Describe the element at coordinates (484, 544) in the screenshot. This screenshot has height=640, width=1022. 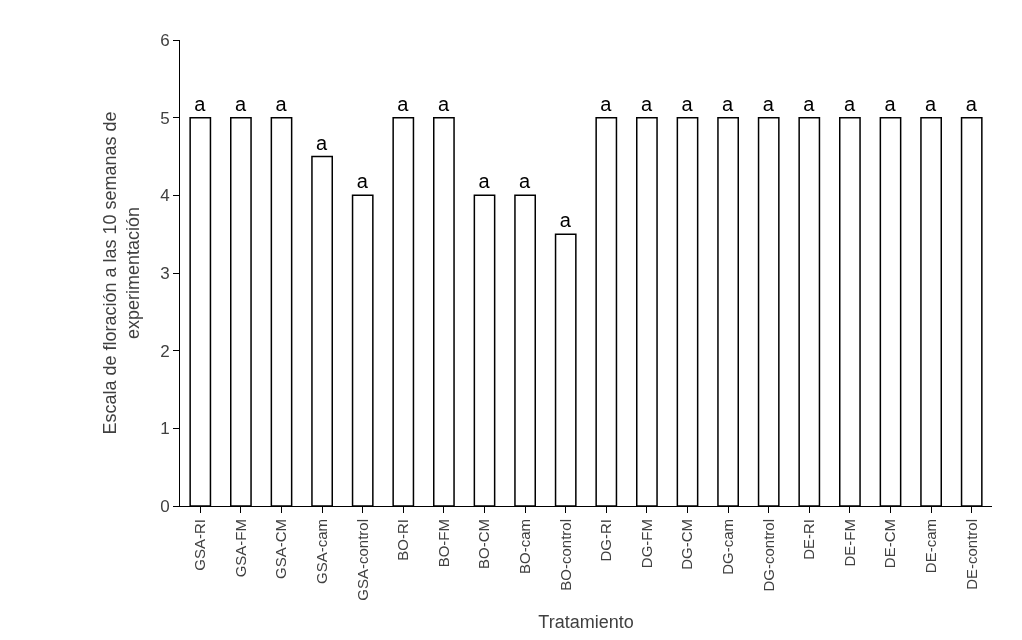
I see `x-tick-label: BO-CM` at that location.